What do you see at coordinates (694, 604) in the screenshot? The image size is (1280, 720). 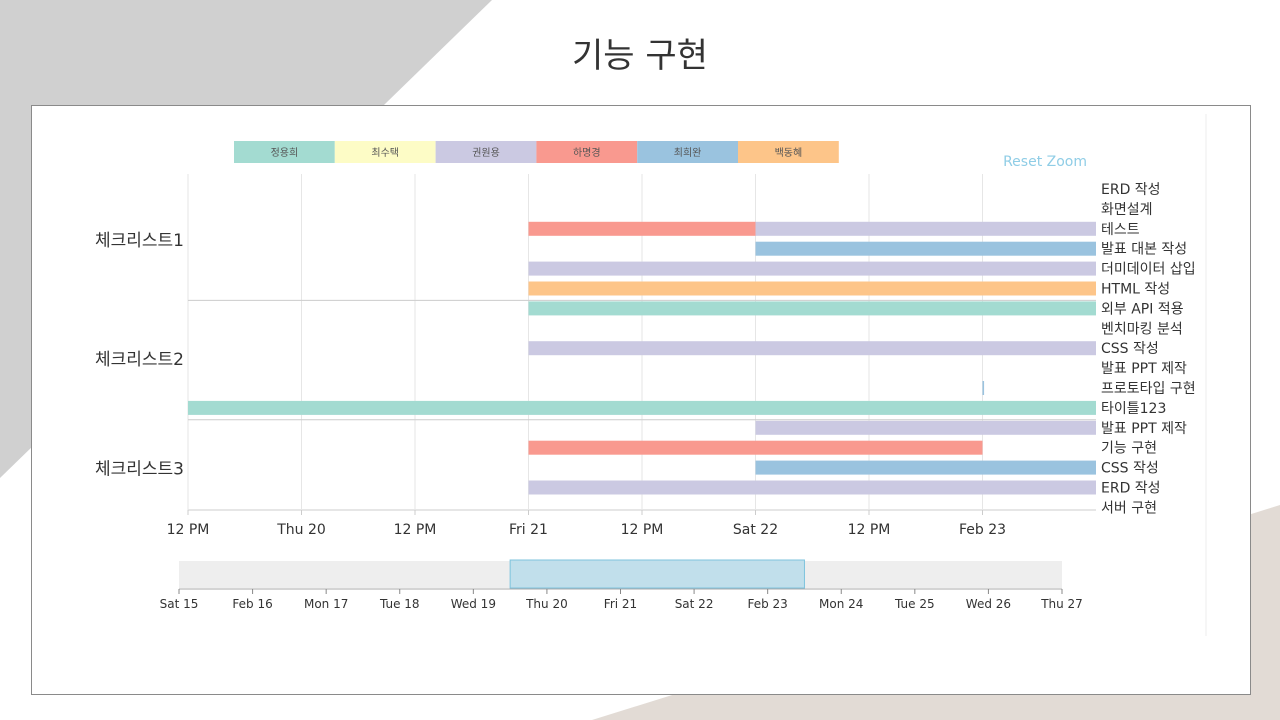 I see `navigator-tick-label: Sat 22` at bounding box center [694, 604].